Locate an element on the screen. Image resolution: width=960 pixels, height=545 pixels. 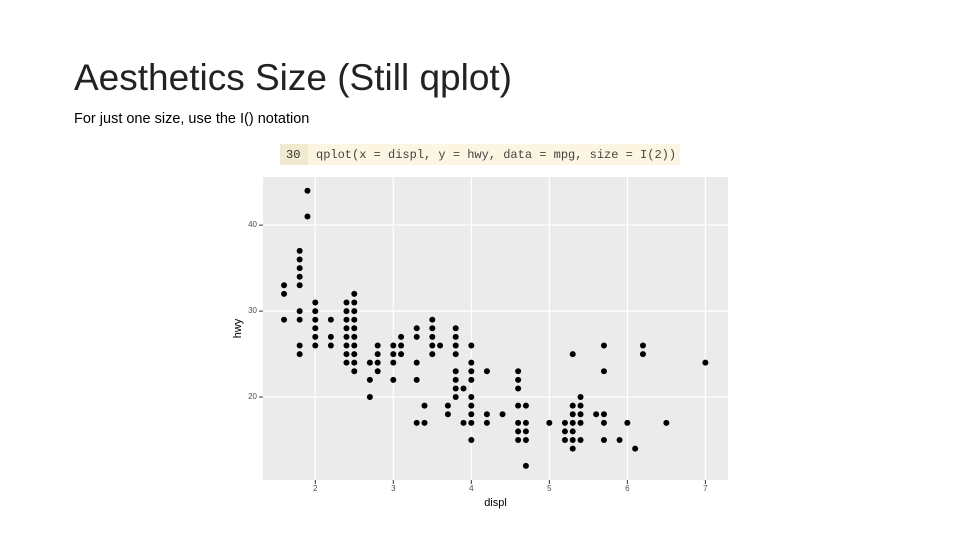
x-tick-label: 5 is located at coordinates (549, 488).